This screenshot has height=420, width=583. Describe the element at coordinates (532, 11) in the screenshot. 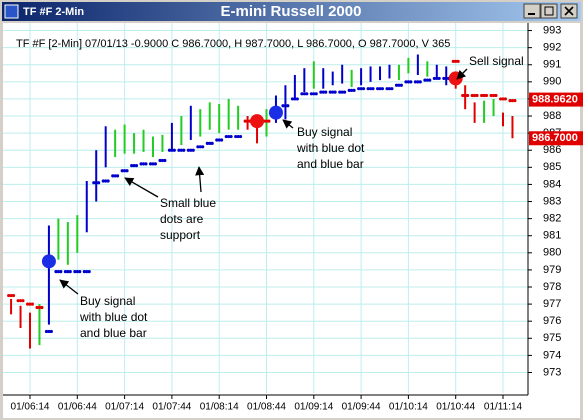

I see `minimize-button` at that location.